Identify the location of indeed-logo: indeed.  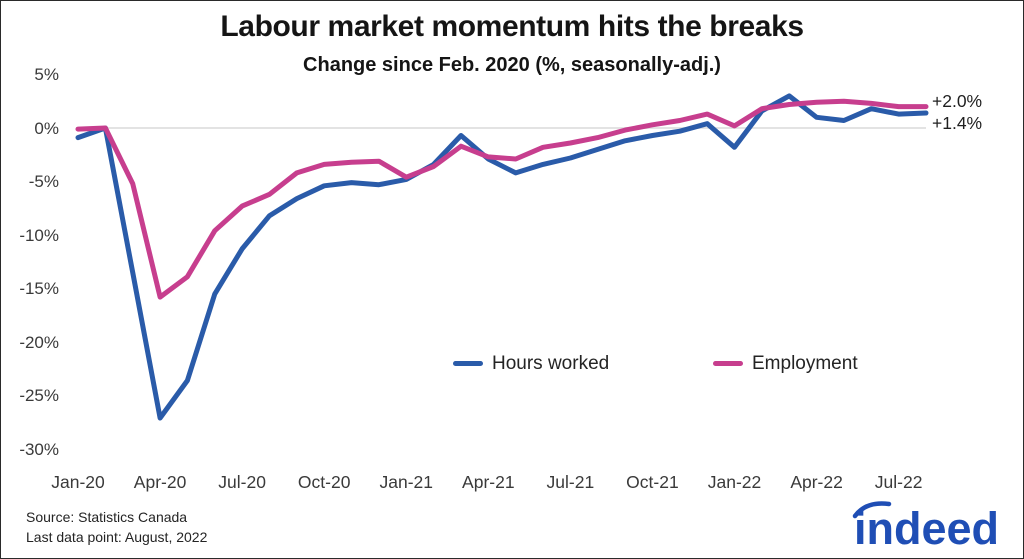
(931, 527).